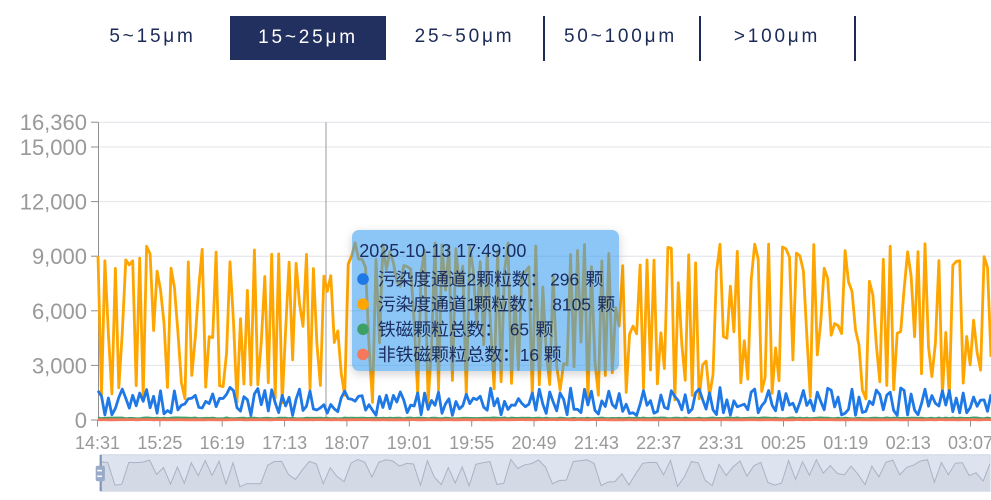 The width and height of the screenshot is (991, 500). I want to click on svg-text: 2025-10-13 17:49:00, so click(442, 251).